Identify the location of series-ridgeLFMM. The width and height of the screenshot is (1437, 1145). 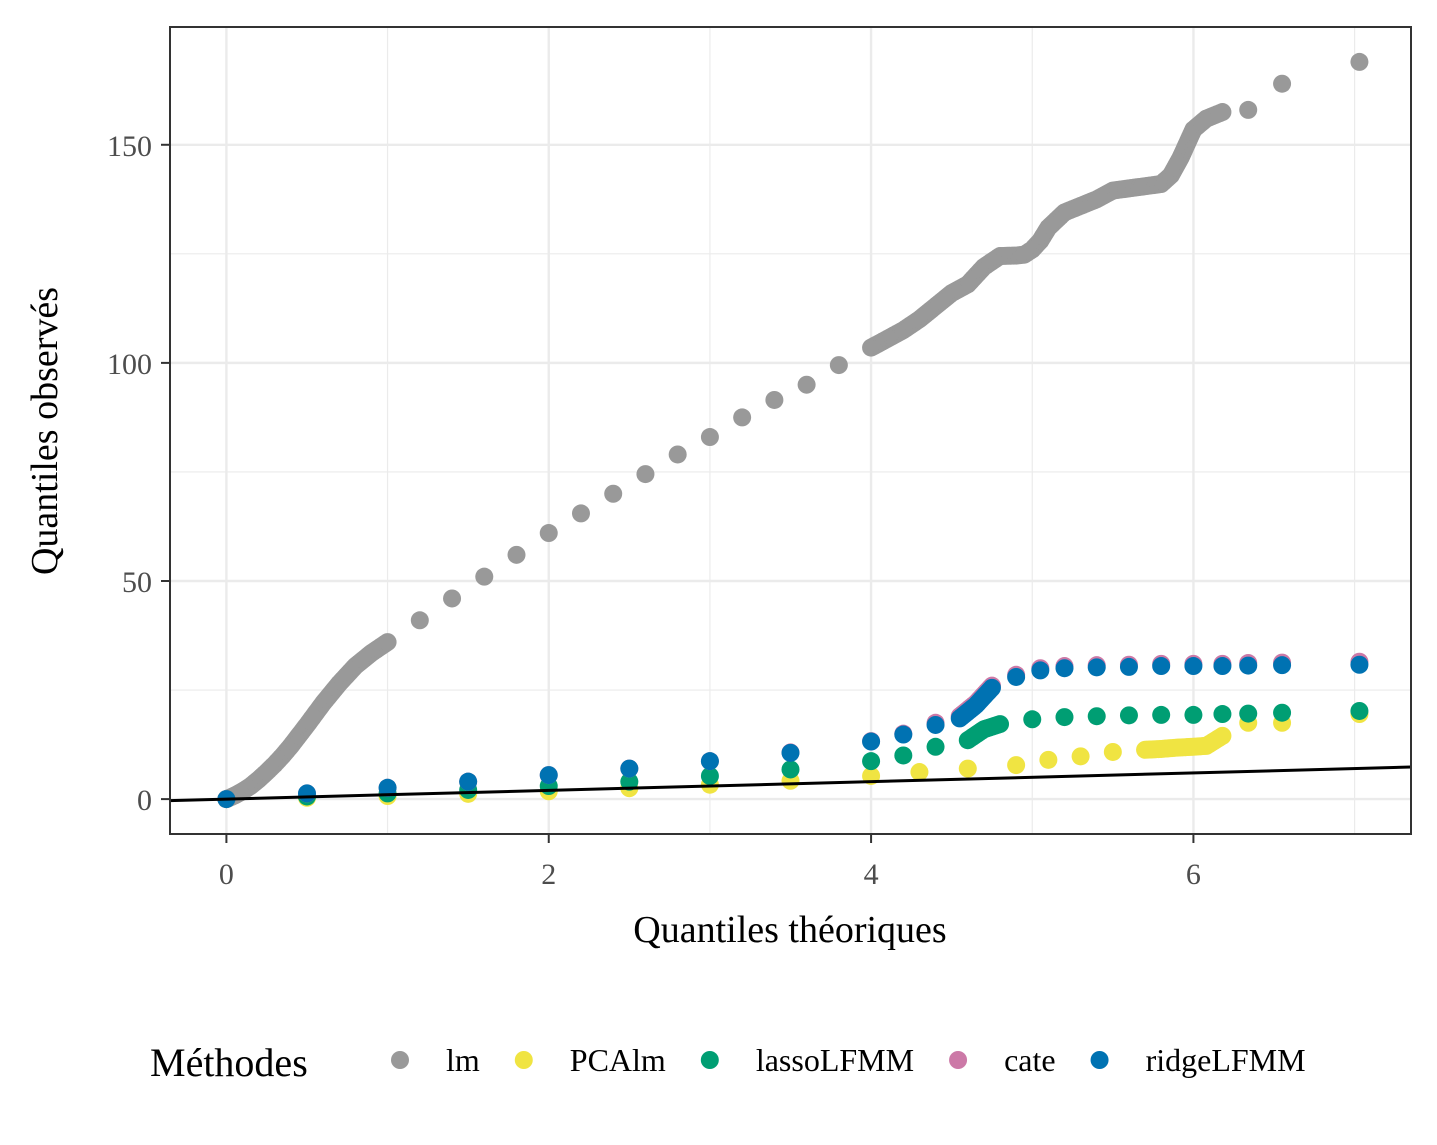
(793, 732).